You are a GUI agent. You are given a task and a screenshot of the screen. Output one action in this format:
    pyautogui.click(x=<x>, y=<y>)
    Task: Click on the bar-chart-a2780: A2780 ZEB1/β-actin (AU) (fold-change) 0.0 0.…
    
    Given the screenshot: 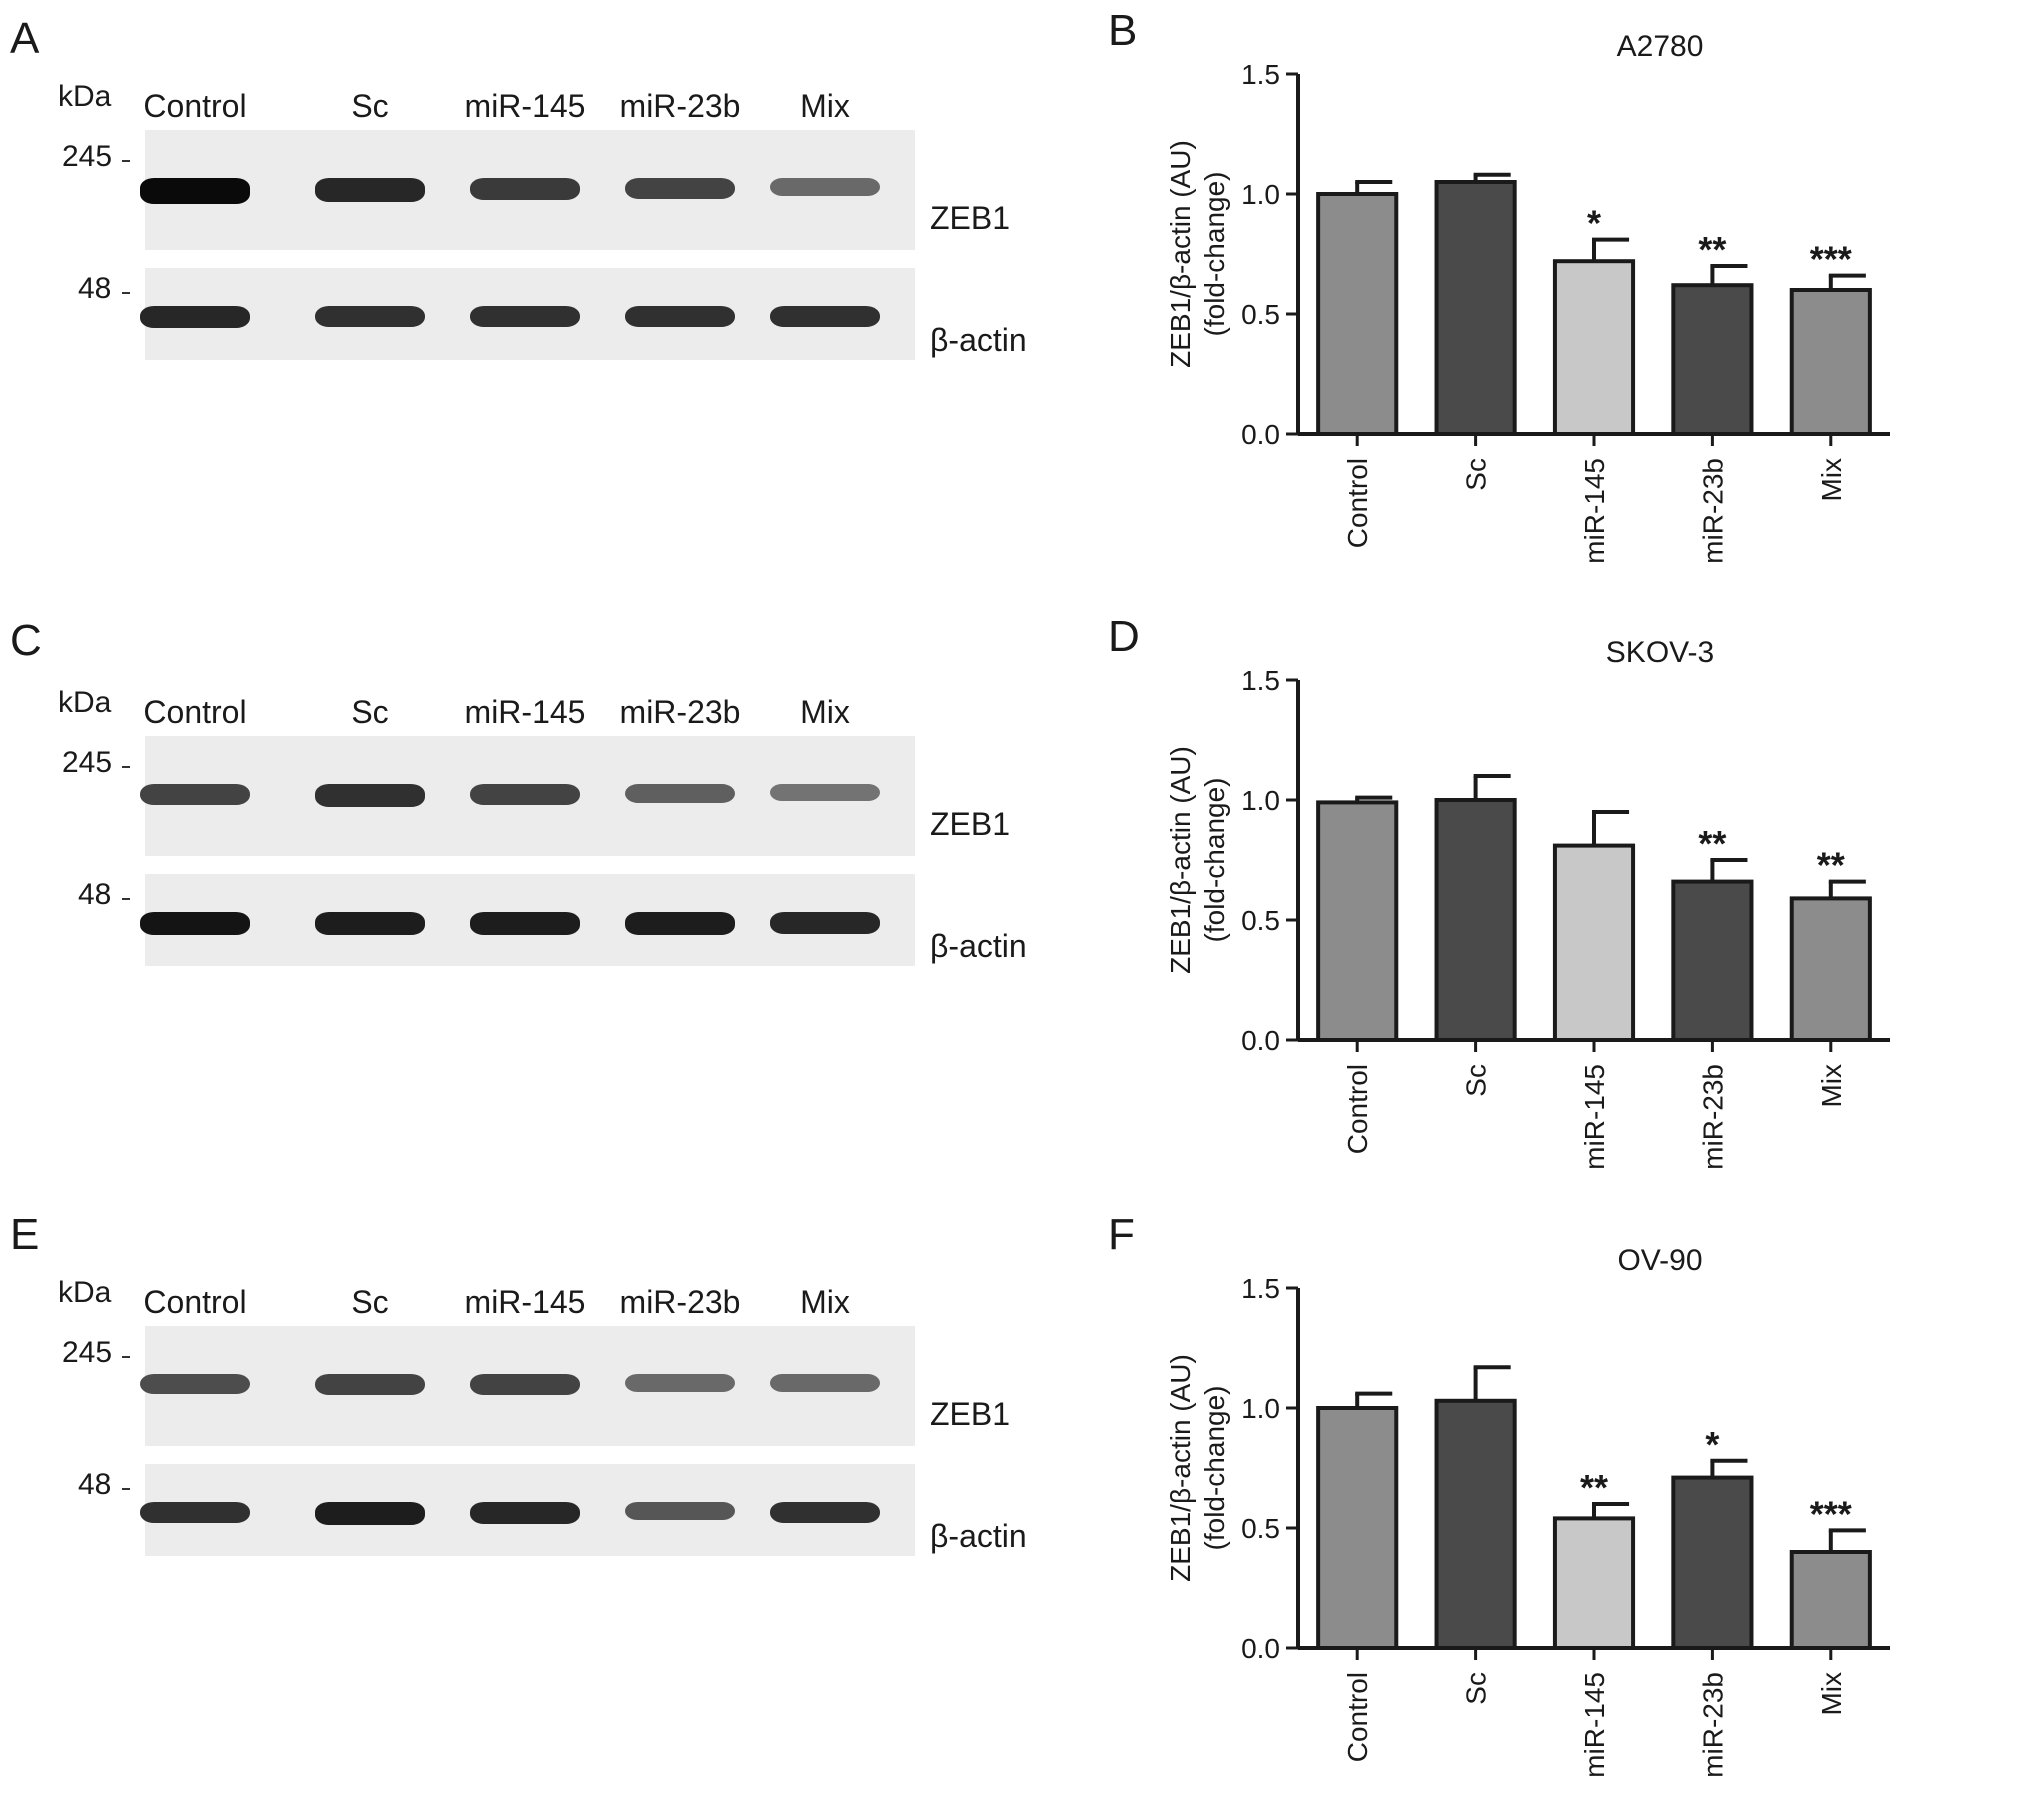 What is the action you would take?
    pyautogui.click(x=1527, y=297)
    